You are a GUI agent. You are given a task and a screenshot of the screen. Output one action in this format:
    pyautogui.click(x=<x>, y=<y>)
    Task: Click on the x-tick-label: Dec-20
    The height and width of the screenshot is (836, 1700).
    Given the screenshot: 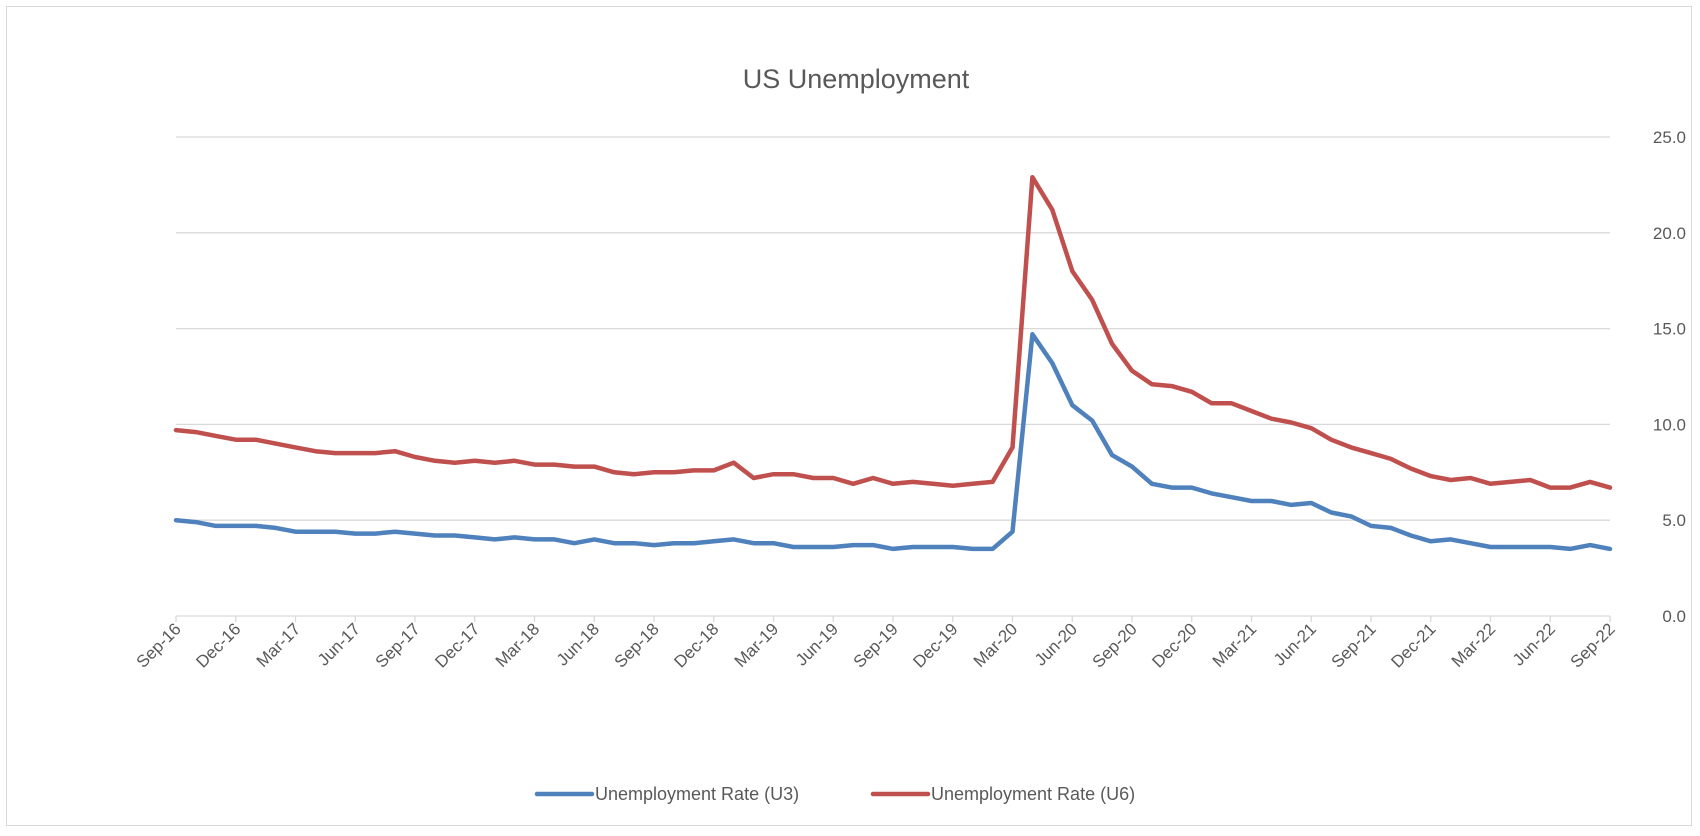 What is the action you would take?
    pyautogui.click(x=1174, y=645)
    